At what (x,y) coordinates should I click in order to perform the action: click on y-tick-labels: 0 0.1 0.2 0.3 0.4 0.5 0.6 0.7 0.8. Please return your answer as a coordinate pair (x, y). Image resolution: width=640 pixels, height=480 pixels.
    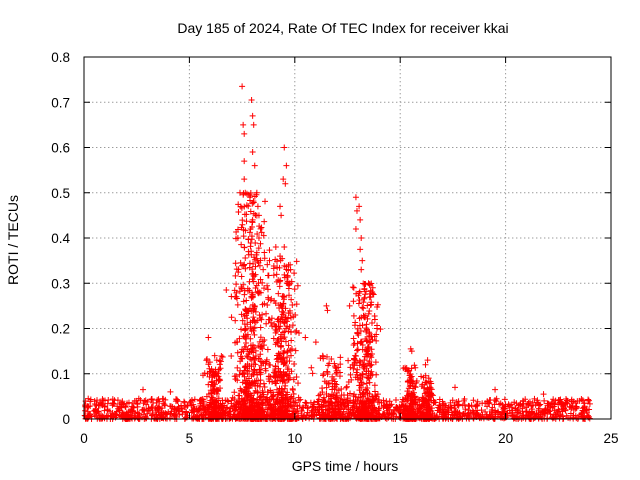
    Looking at the image, I should click on (60, 238).